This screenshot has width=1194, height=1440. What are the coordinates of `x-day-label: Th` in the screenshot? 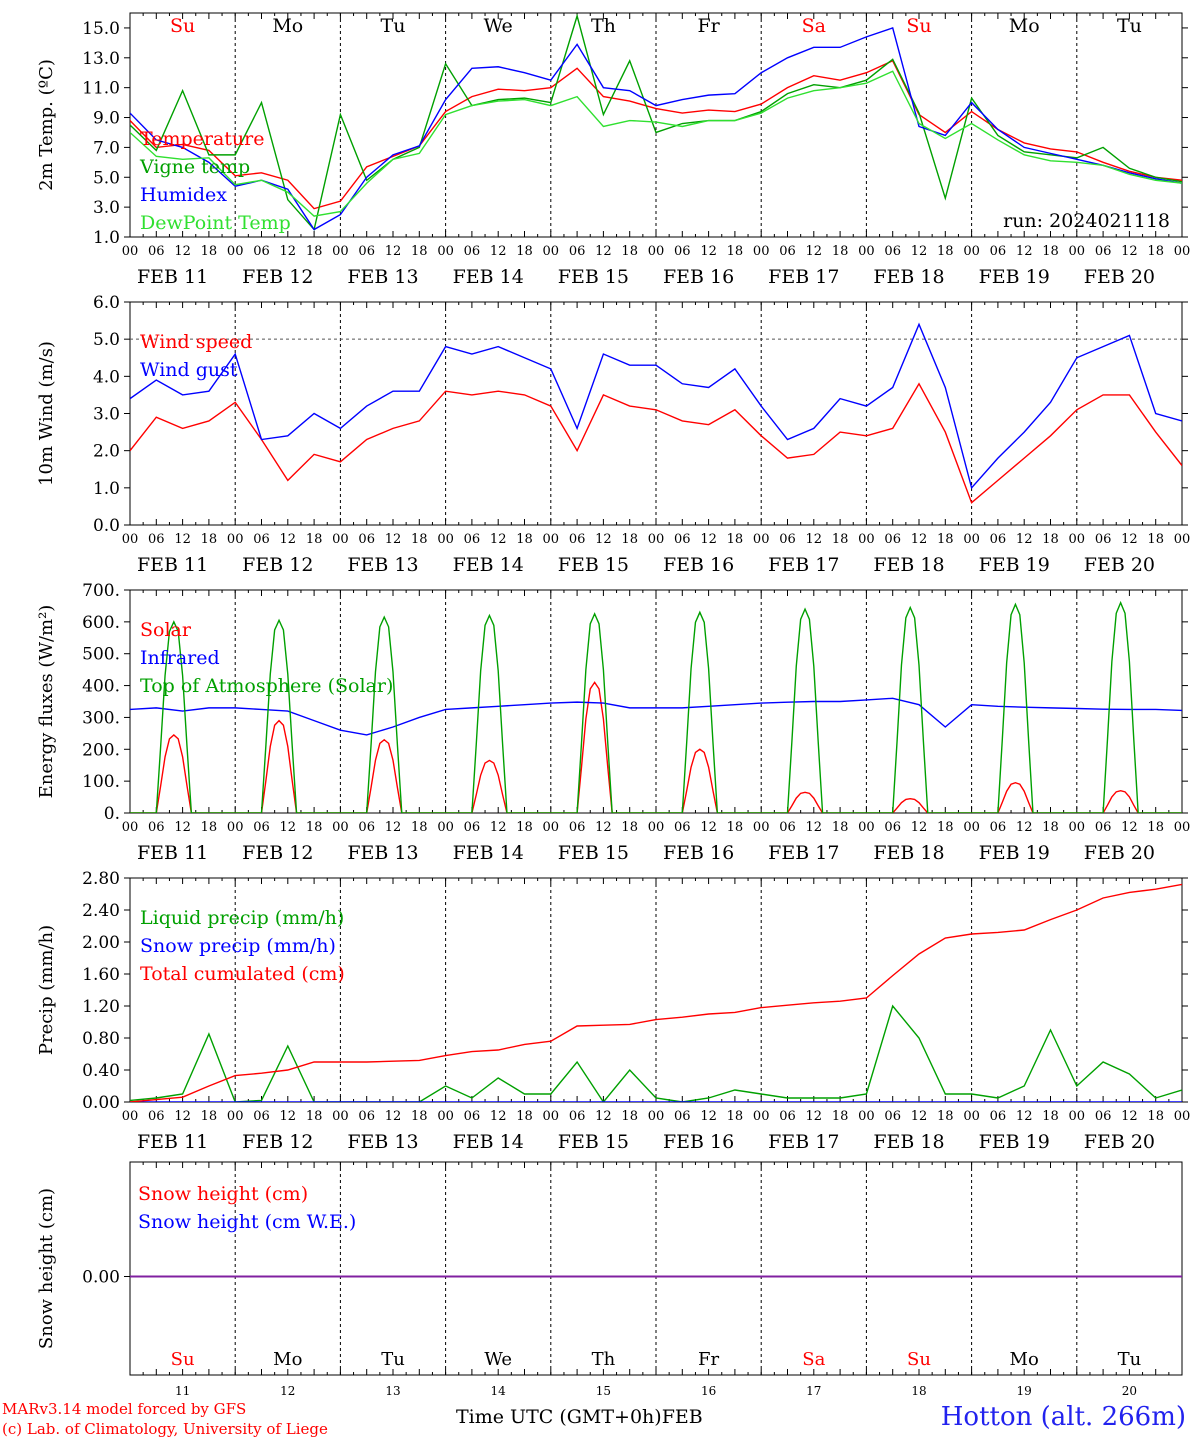 It's located at (604, 1359).